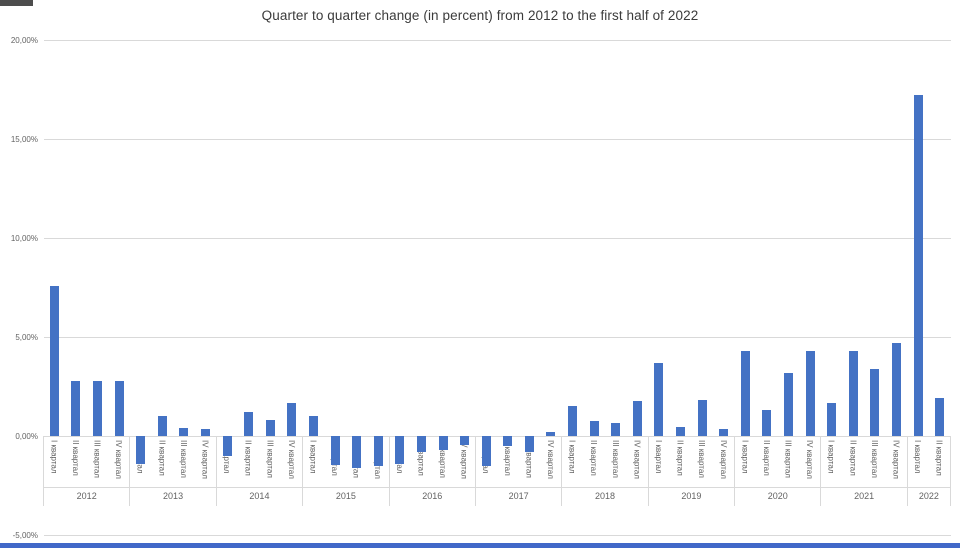  What do you see at coordinates (928, 496) in the screenshot?
I see `year-label: 2022` at bounding box center [928, 496].